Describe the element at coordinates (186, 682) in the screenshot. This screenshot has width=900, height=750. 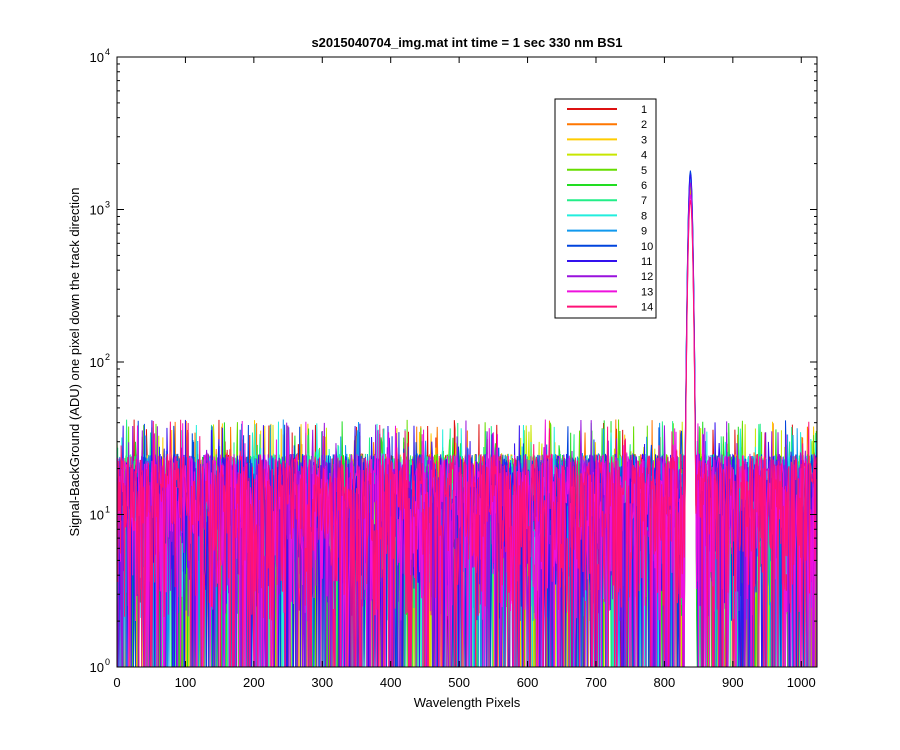
I see `x-tick-label: 100` at that location.